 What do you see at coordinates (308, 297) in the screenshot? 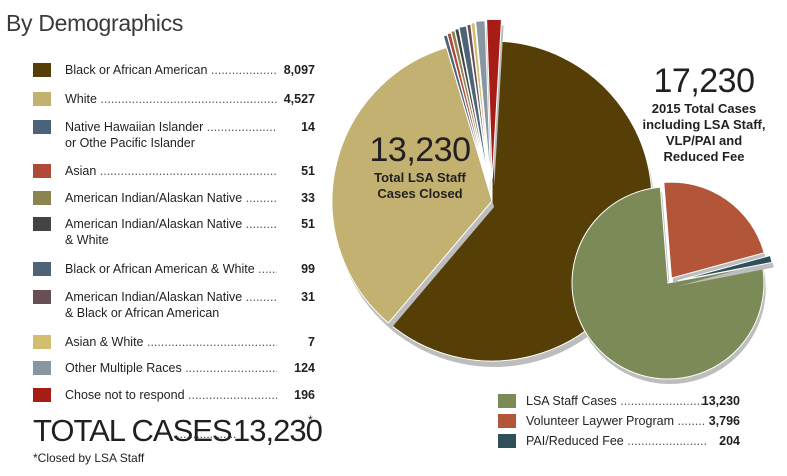
I see `legend-value: 31` at bounding box center [308, 297].